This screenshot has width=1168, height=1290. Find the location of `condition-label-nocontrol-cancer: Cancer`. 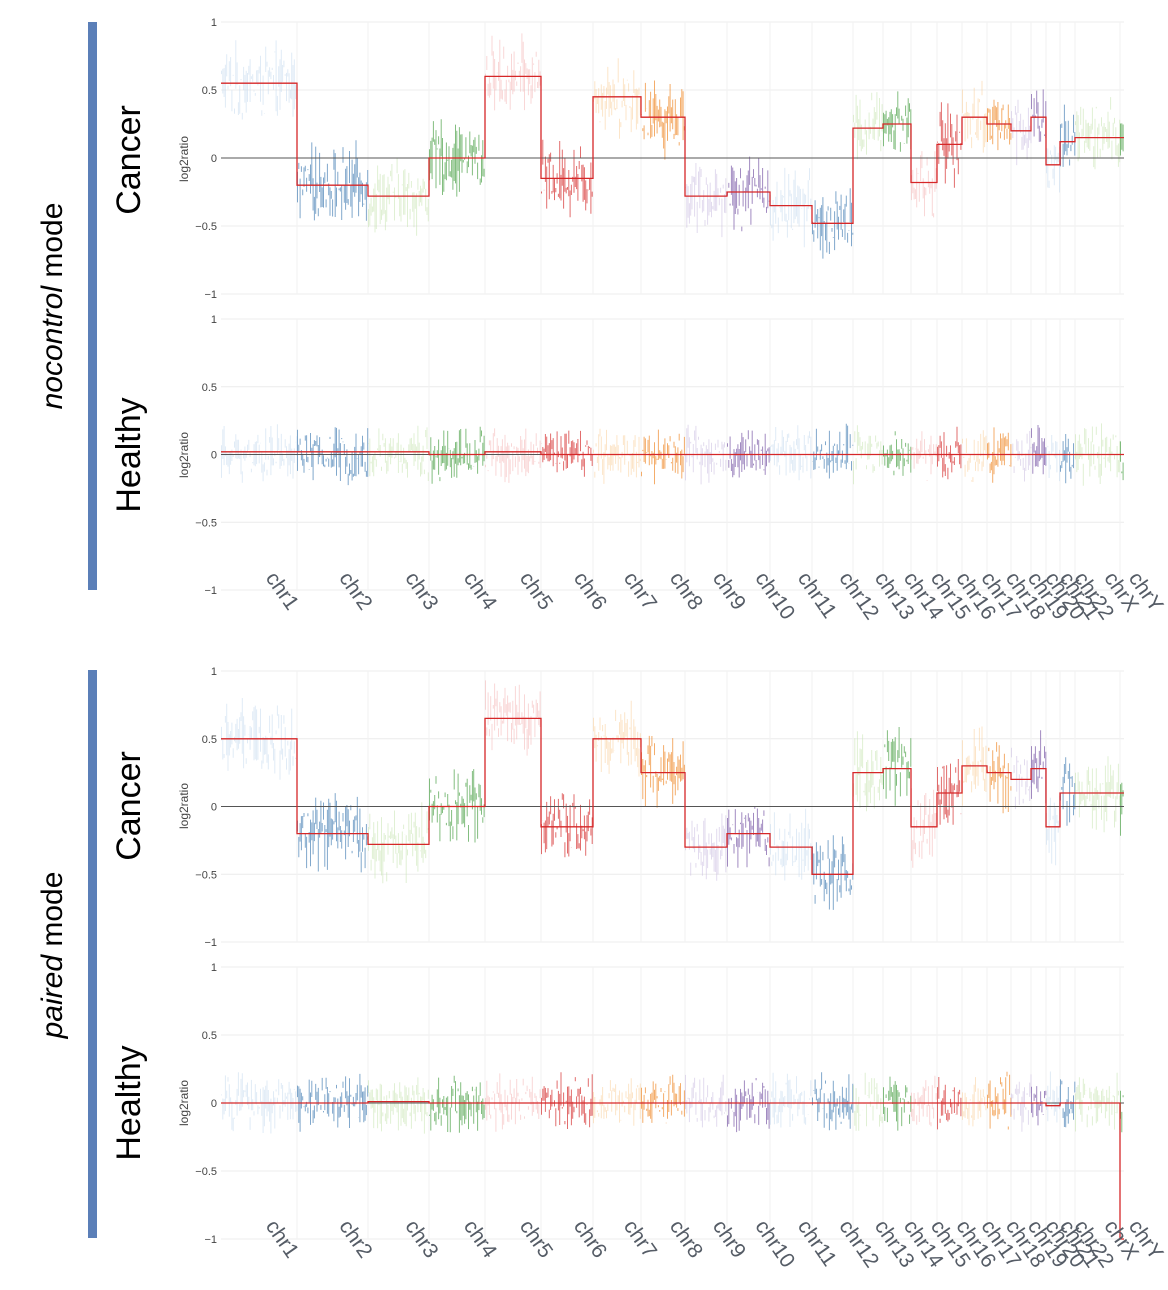

condition-label-nocontrol-cancer: Cancer is located at coordinates (129, 160).